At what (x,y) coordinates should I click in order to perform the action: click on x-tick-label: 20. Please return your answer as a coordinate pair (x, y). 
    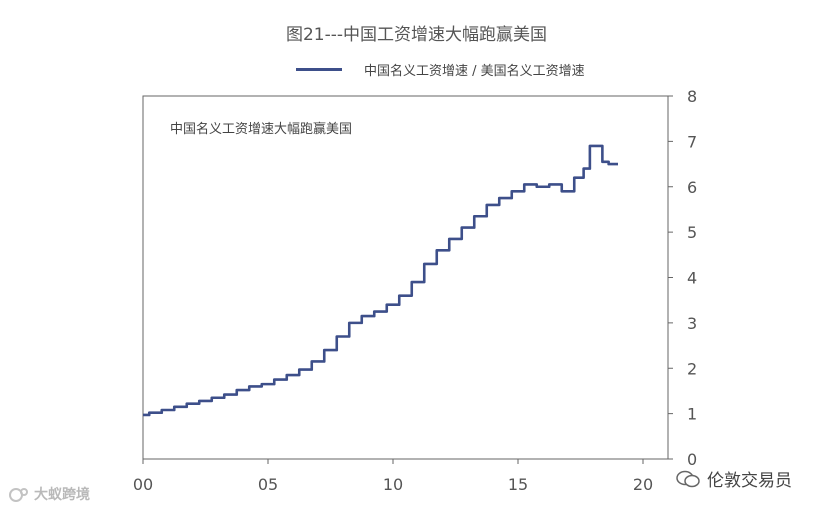
    Looking at the image, I should click on (643, 484).